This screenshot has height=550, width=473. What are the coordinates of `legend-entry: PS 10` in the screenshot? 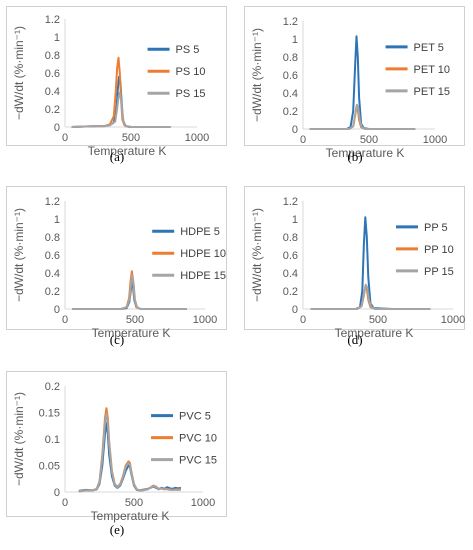 It's located at (191, 72).